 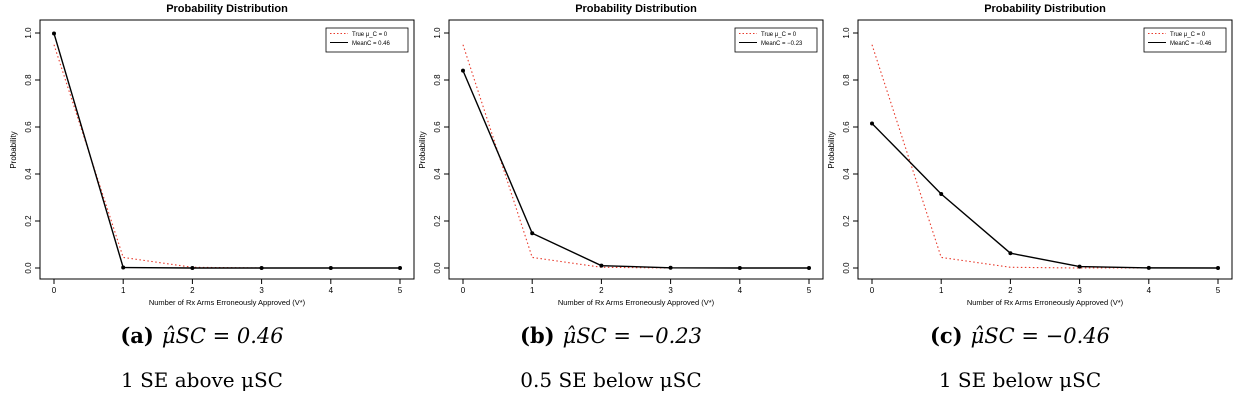 What do you see at coordinates (946, 335) in the screenshot?
I see `caption-label: (c)` at bounding box center [946, 335].